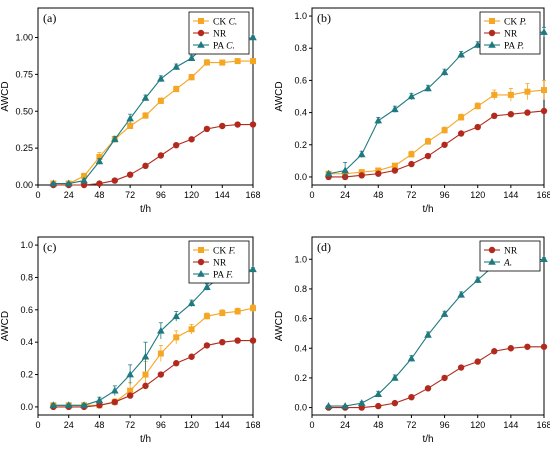 This screenshot has width=550, height=455. I want to click on series-pa, so click(153, 337).